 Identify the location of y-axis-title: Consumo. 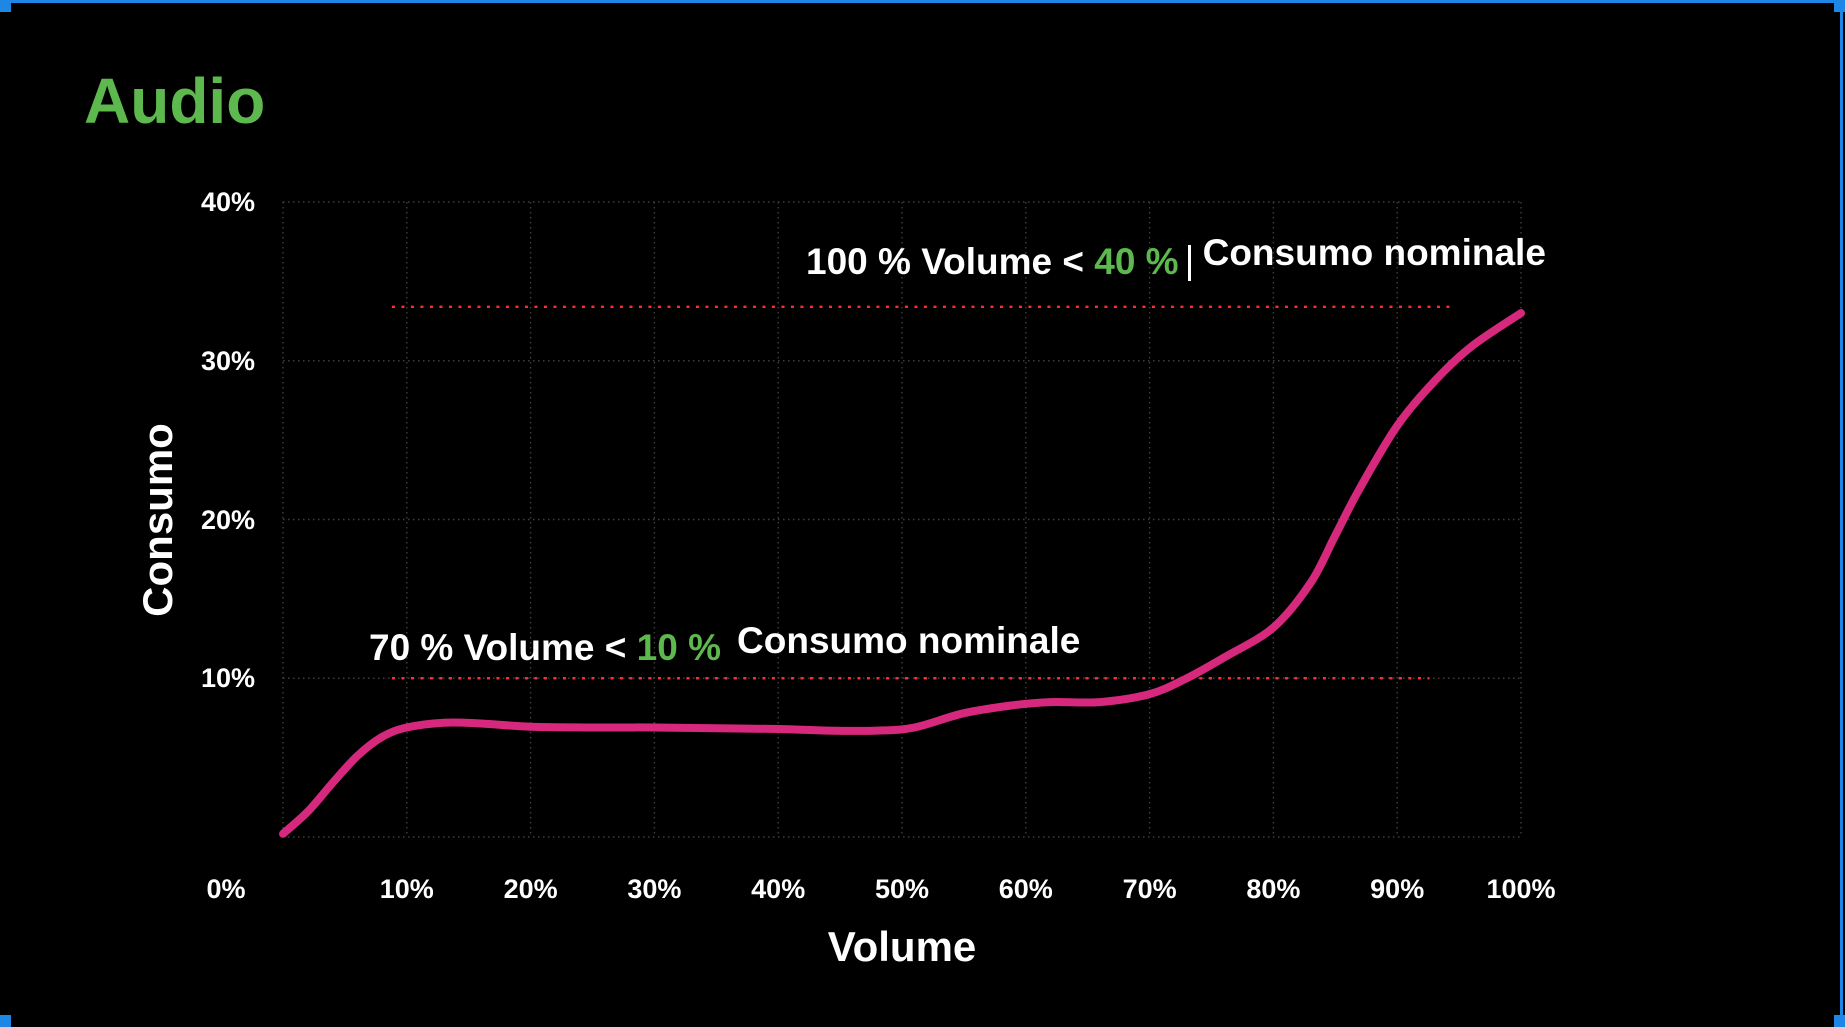
(157, 520).